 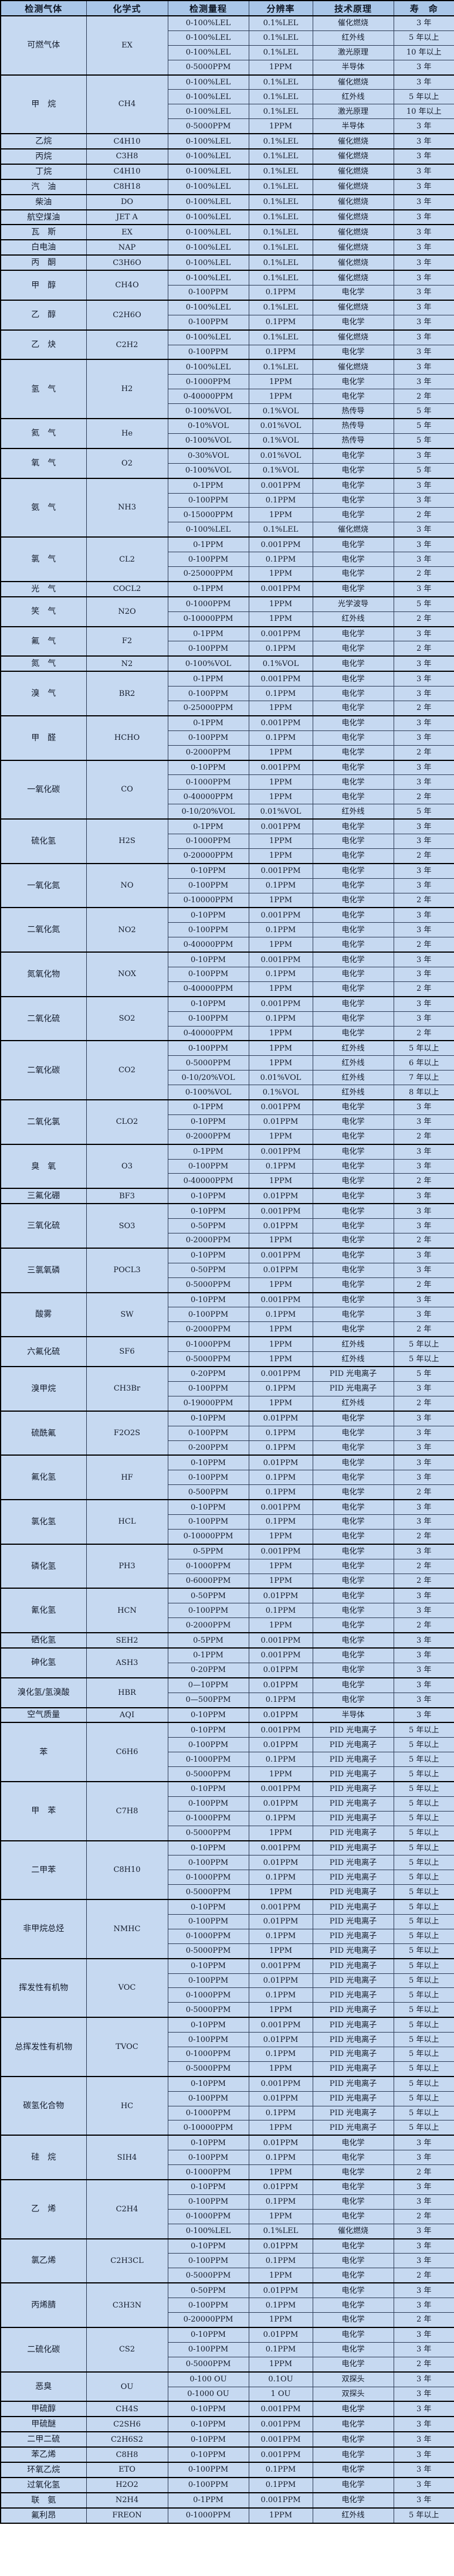 I want to click on gas-cell: 丙 酮, so click(x=43, y=263).